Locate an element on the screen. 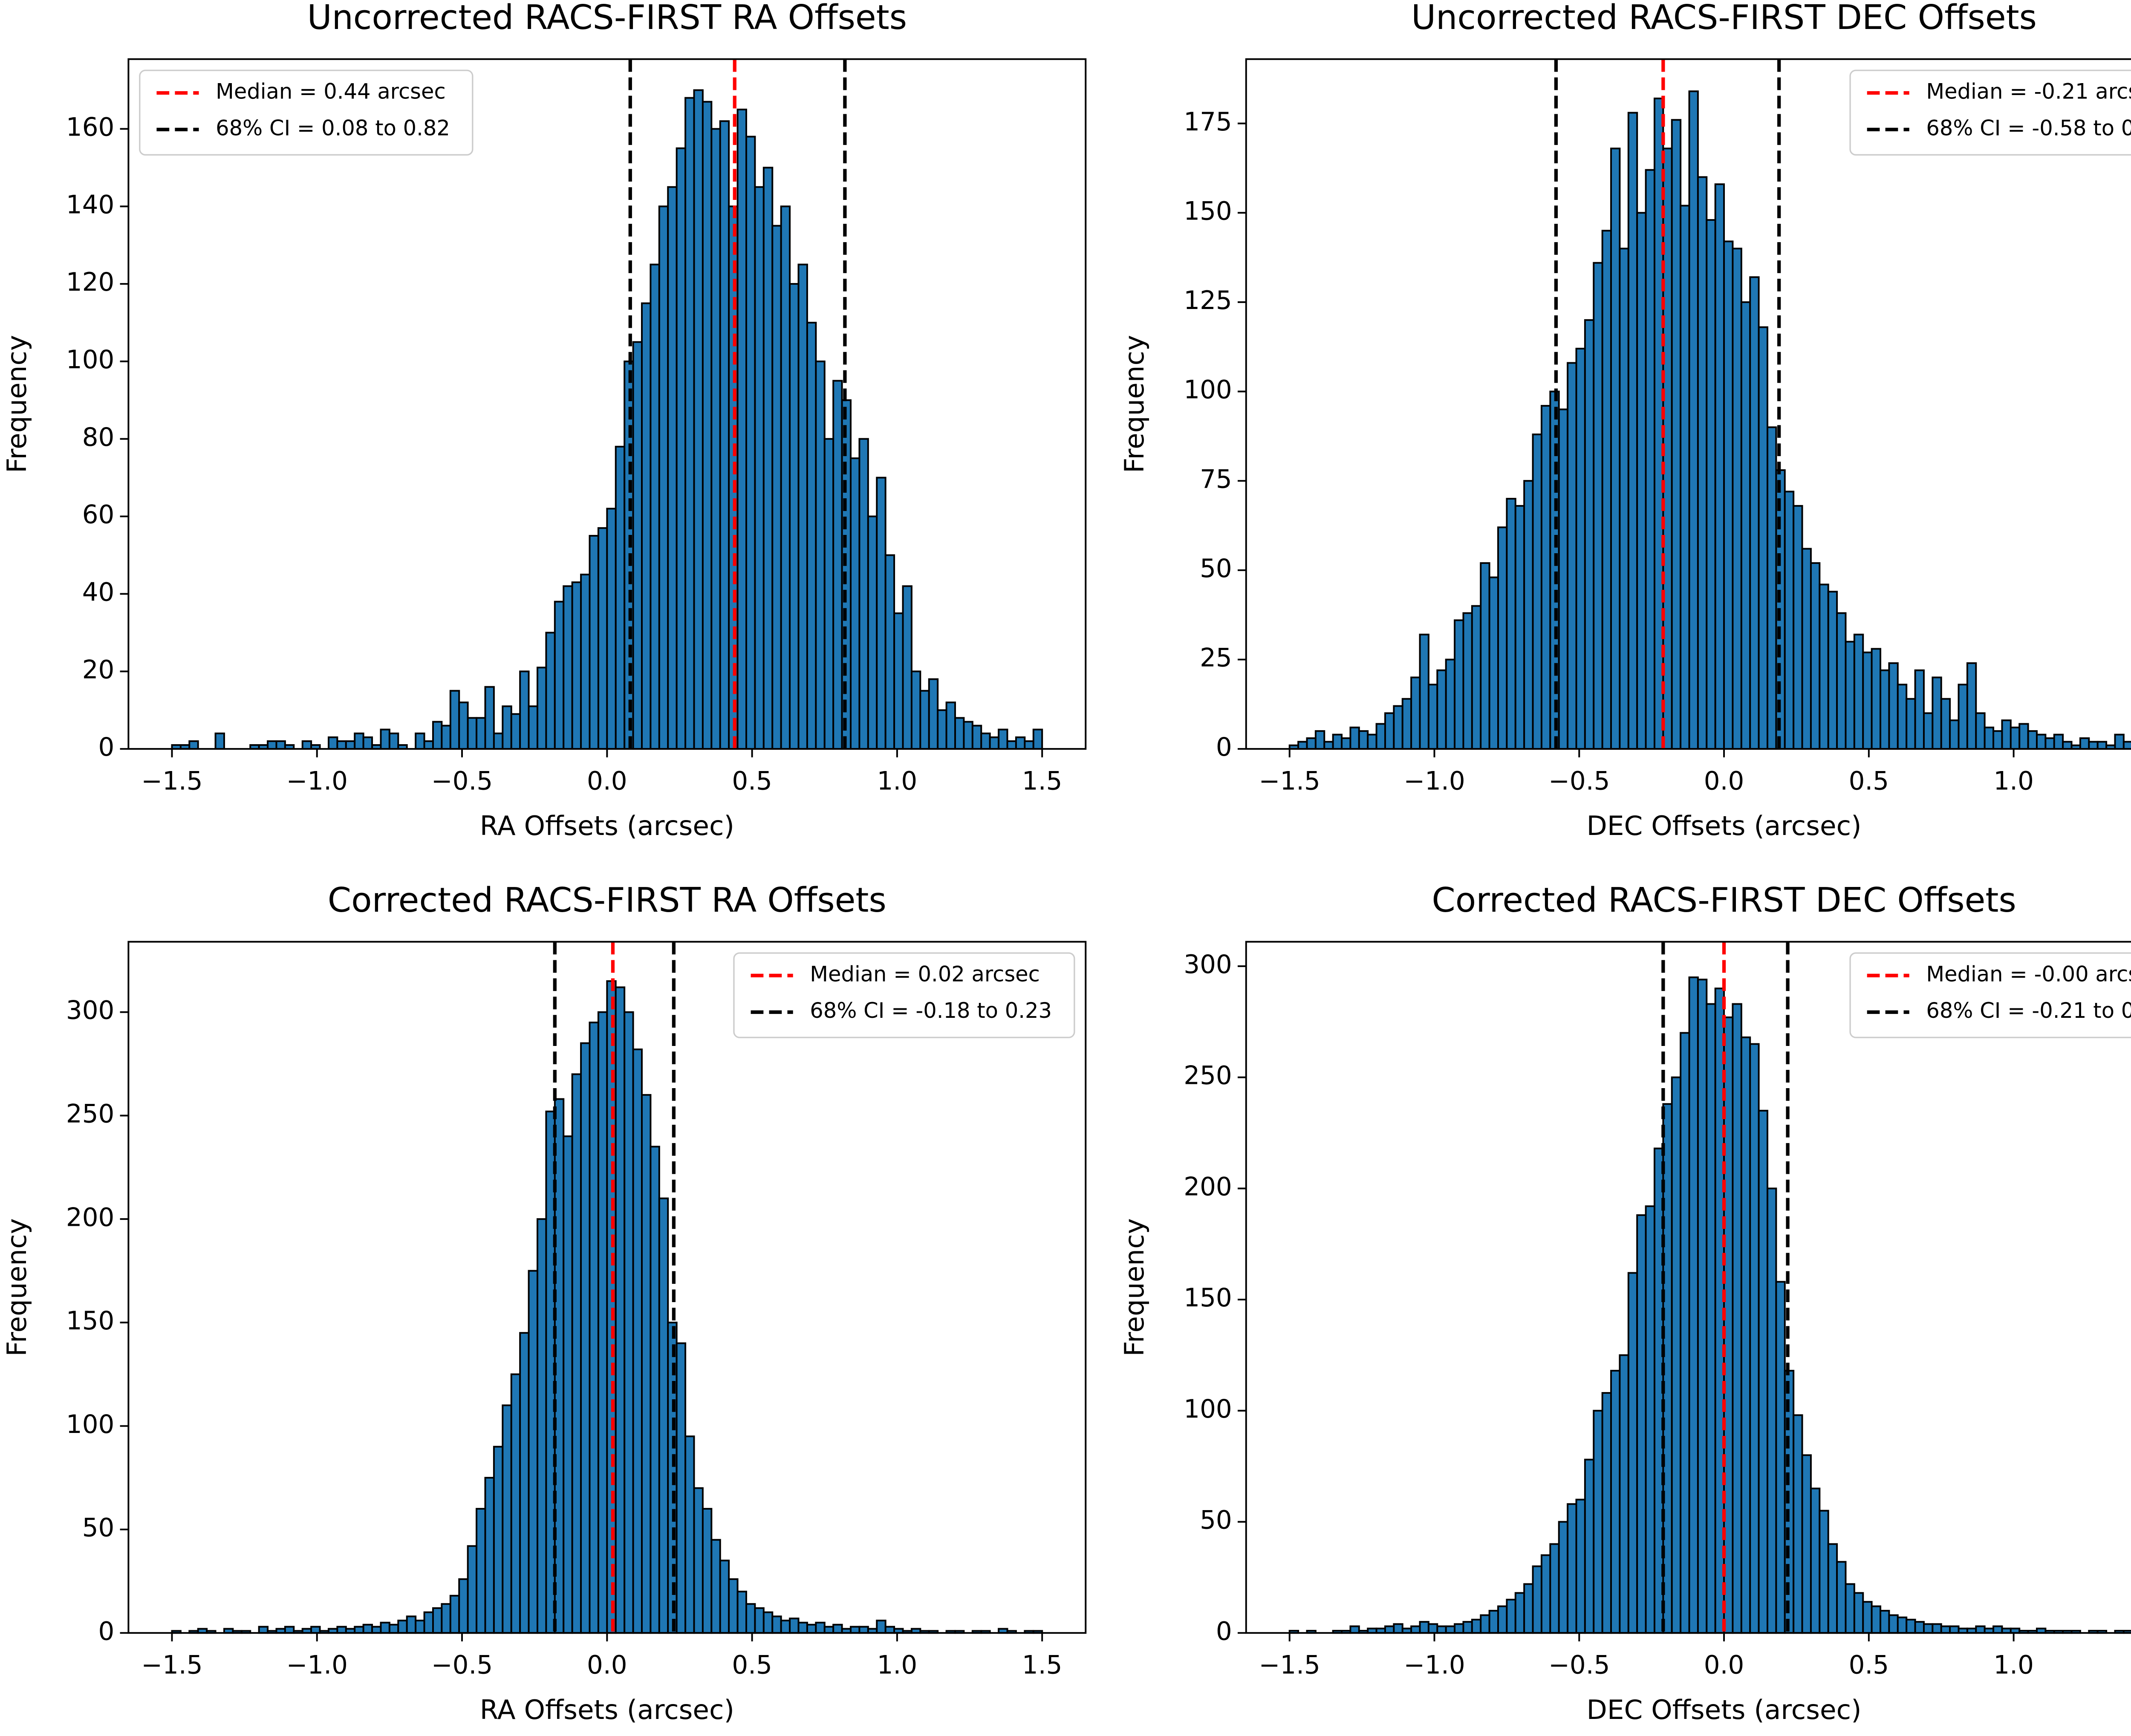 This screenshot has height=1736, width=2131. y-tick-label: 120 is located at coordinates (90, 282).